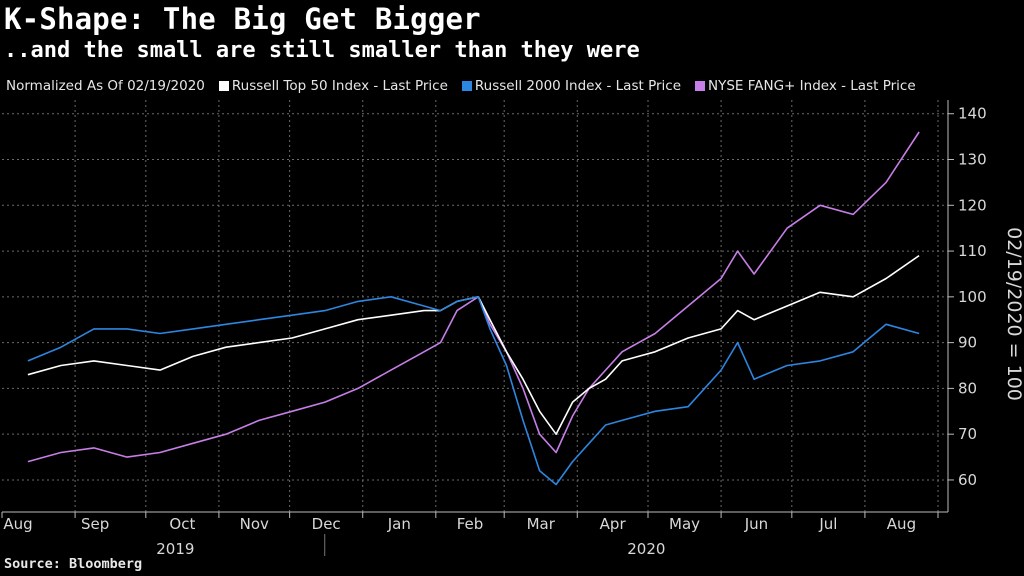  Describe the element at coordinates (972, 160) in the screenshot. I see `y-tick-label: 130` at that location.